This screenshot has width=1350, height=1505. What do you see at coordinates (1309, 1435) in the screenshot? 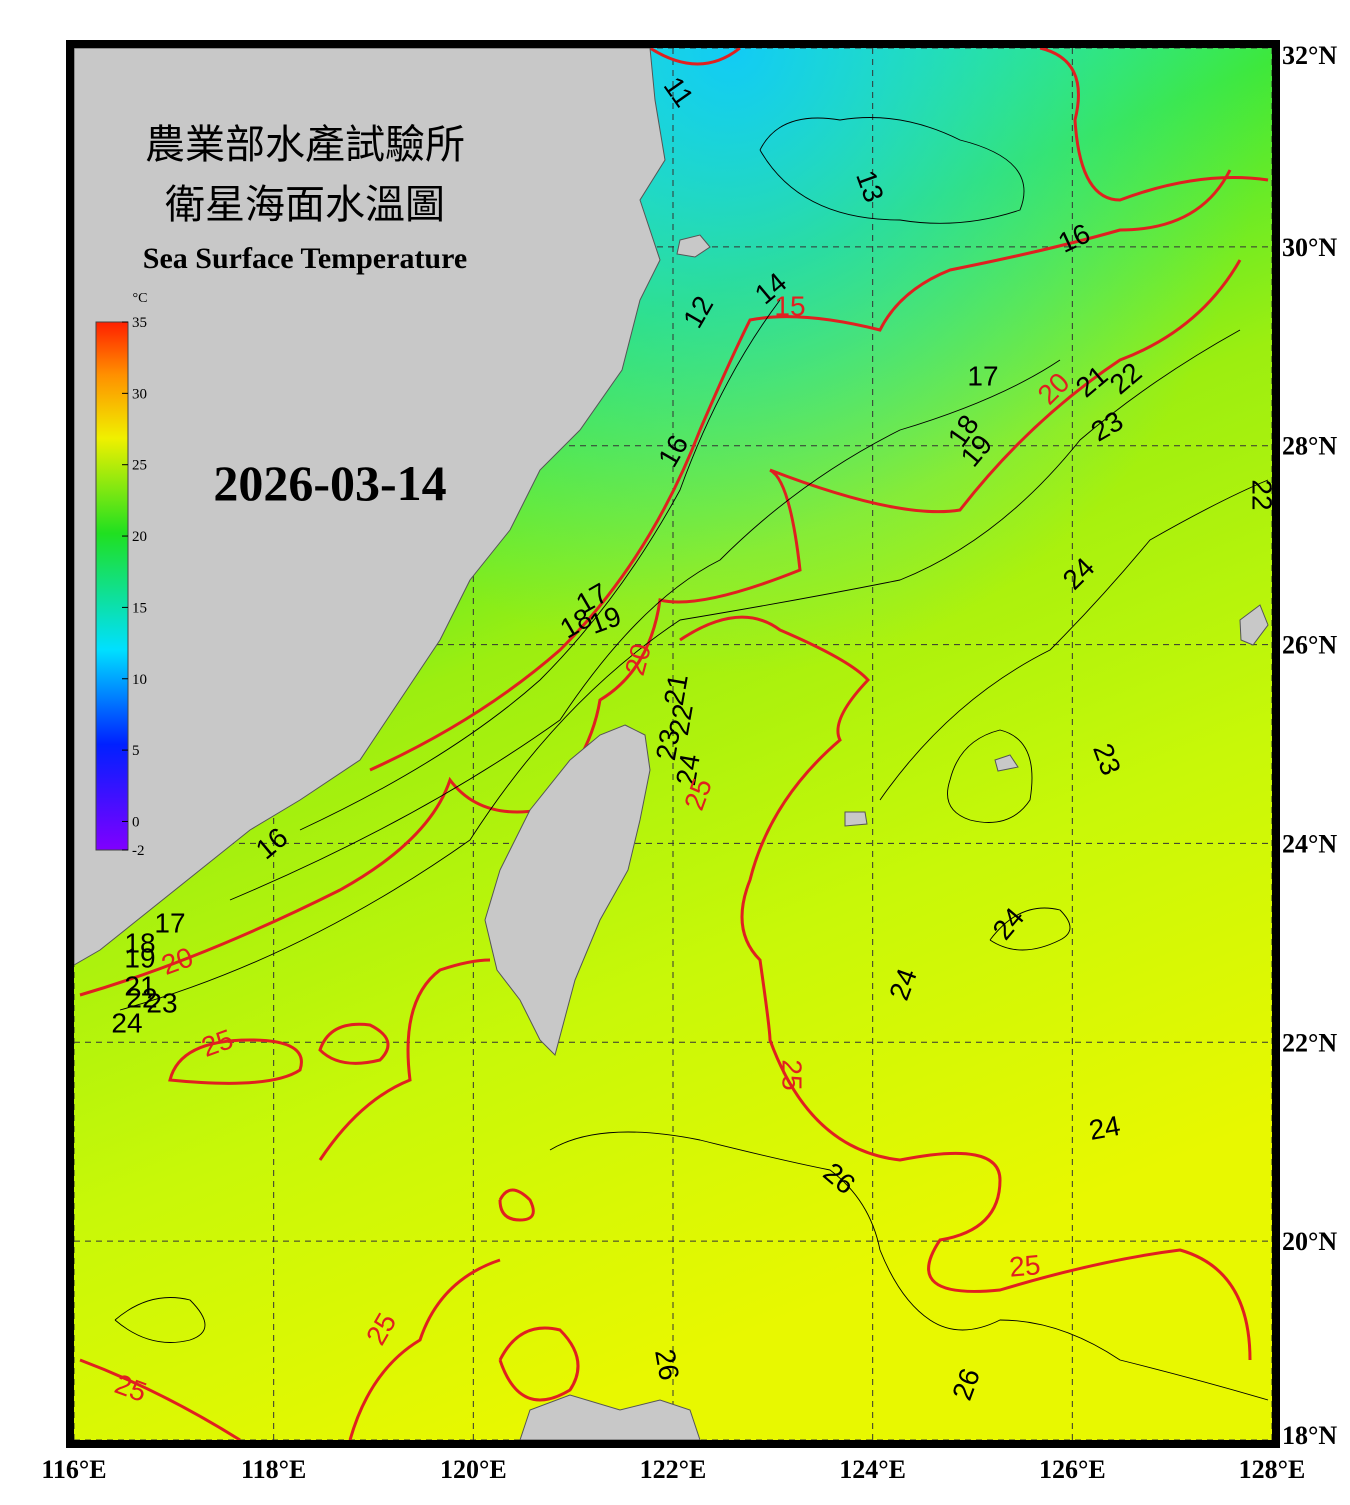
I see `y-tick-label: 18°N` at bounding box center [1309, 1435].